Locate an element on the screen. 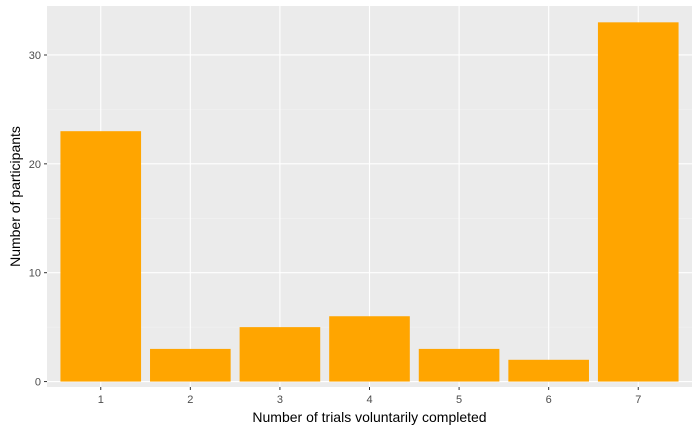 Image resolution: width=700 pixels, height=432 pixels. x-tick-labels: 1 2 3 4 5 6 7 is located at coordinates (370, 400).